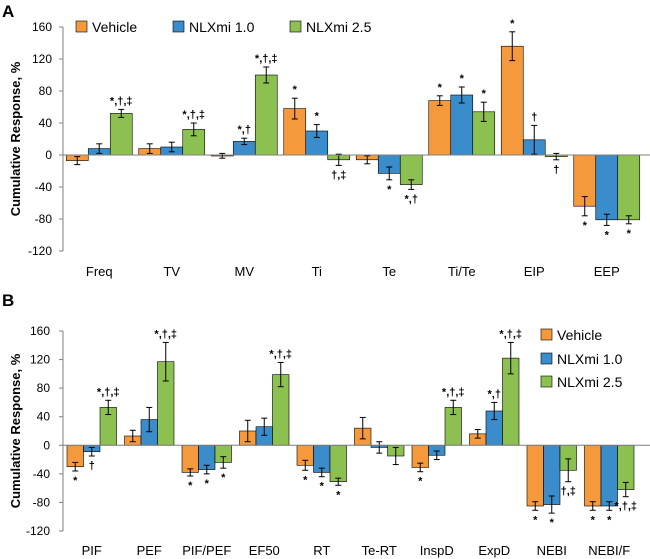 This screenshot has width=650, height=559. I want to click on panel-b-label: B, so click(8, 300).